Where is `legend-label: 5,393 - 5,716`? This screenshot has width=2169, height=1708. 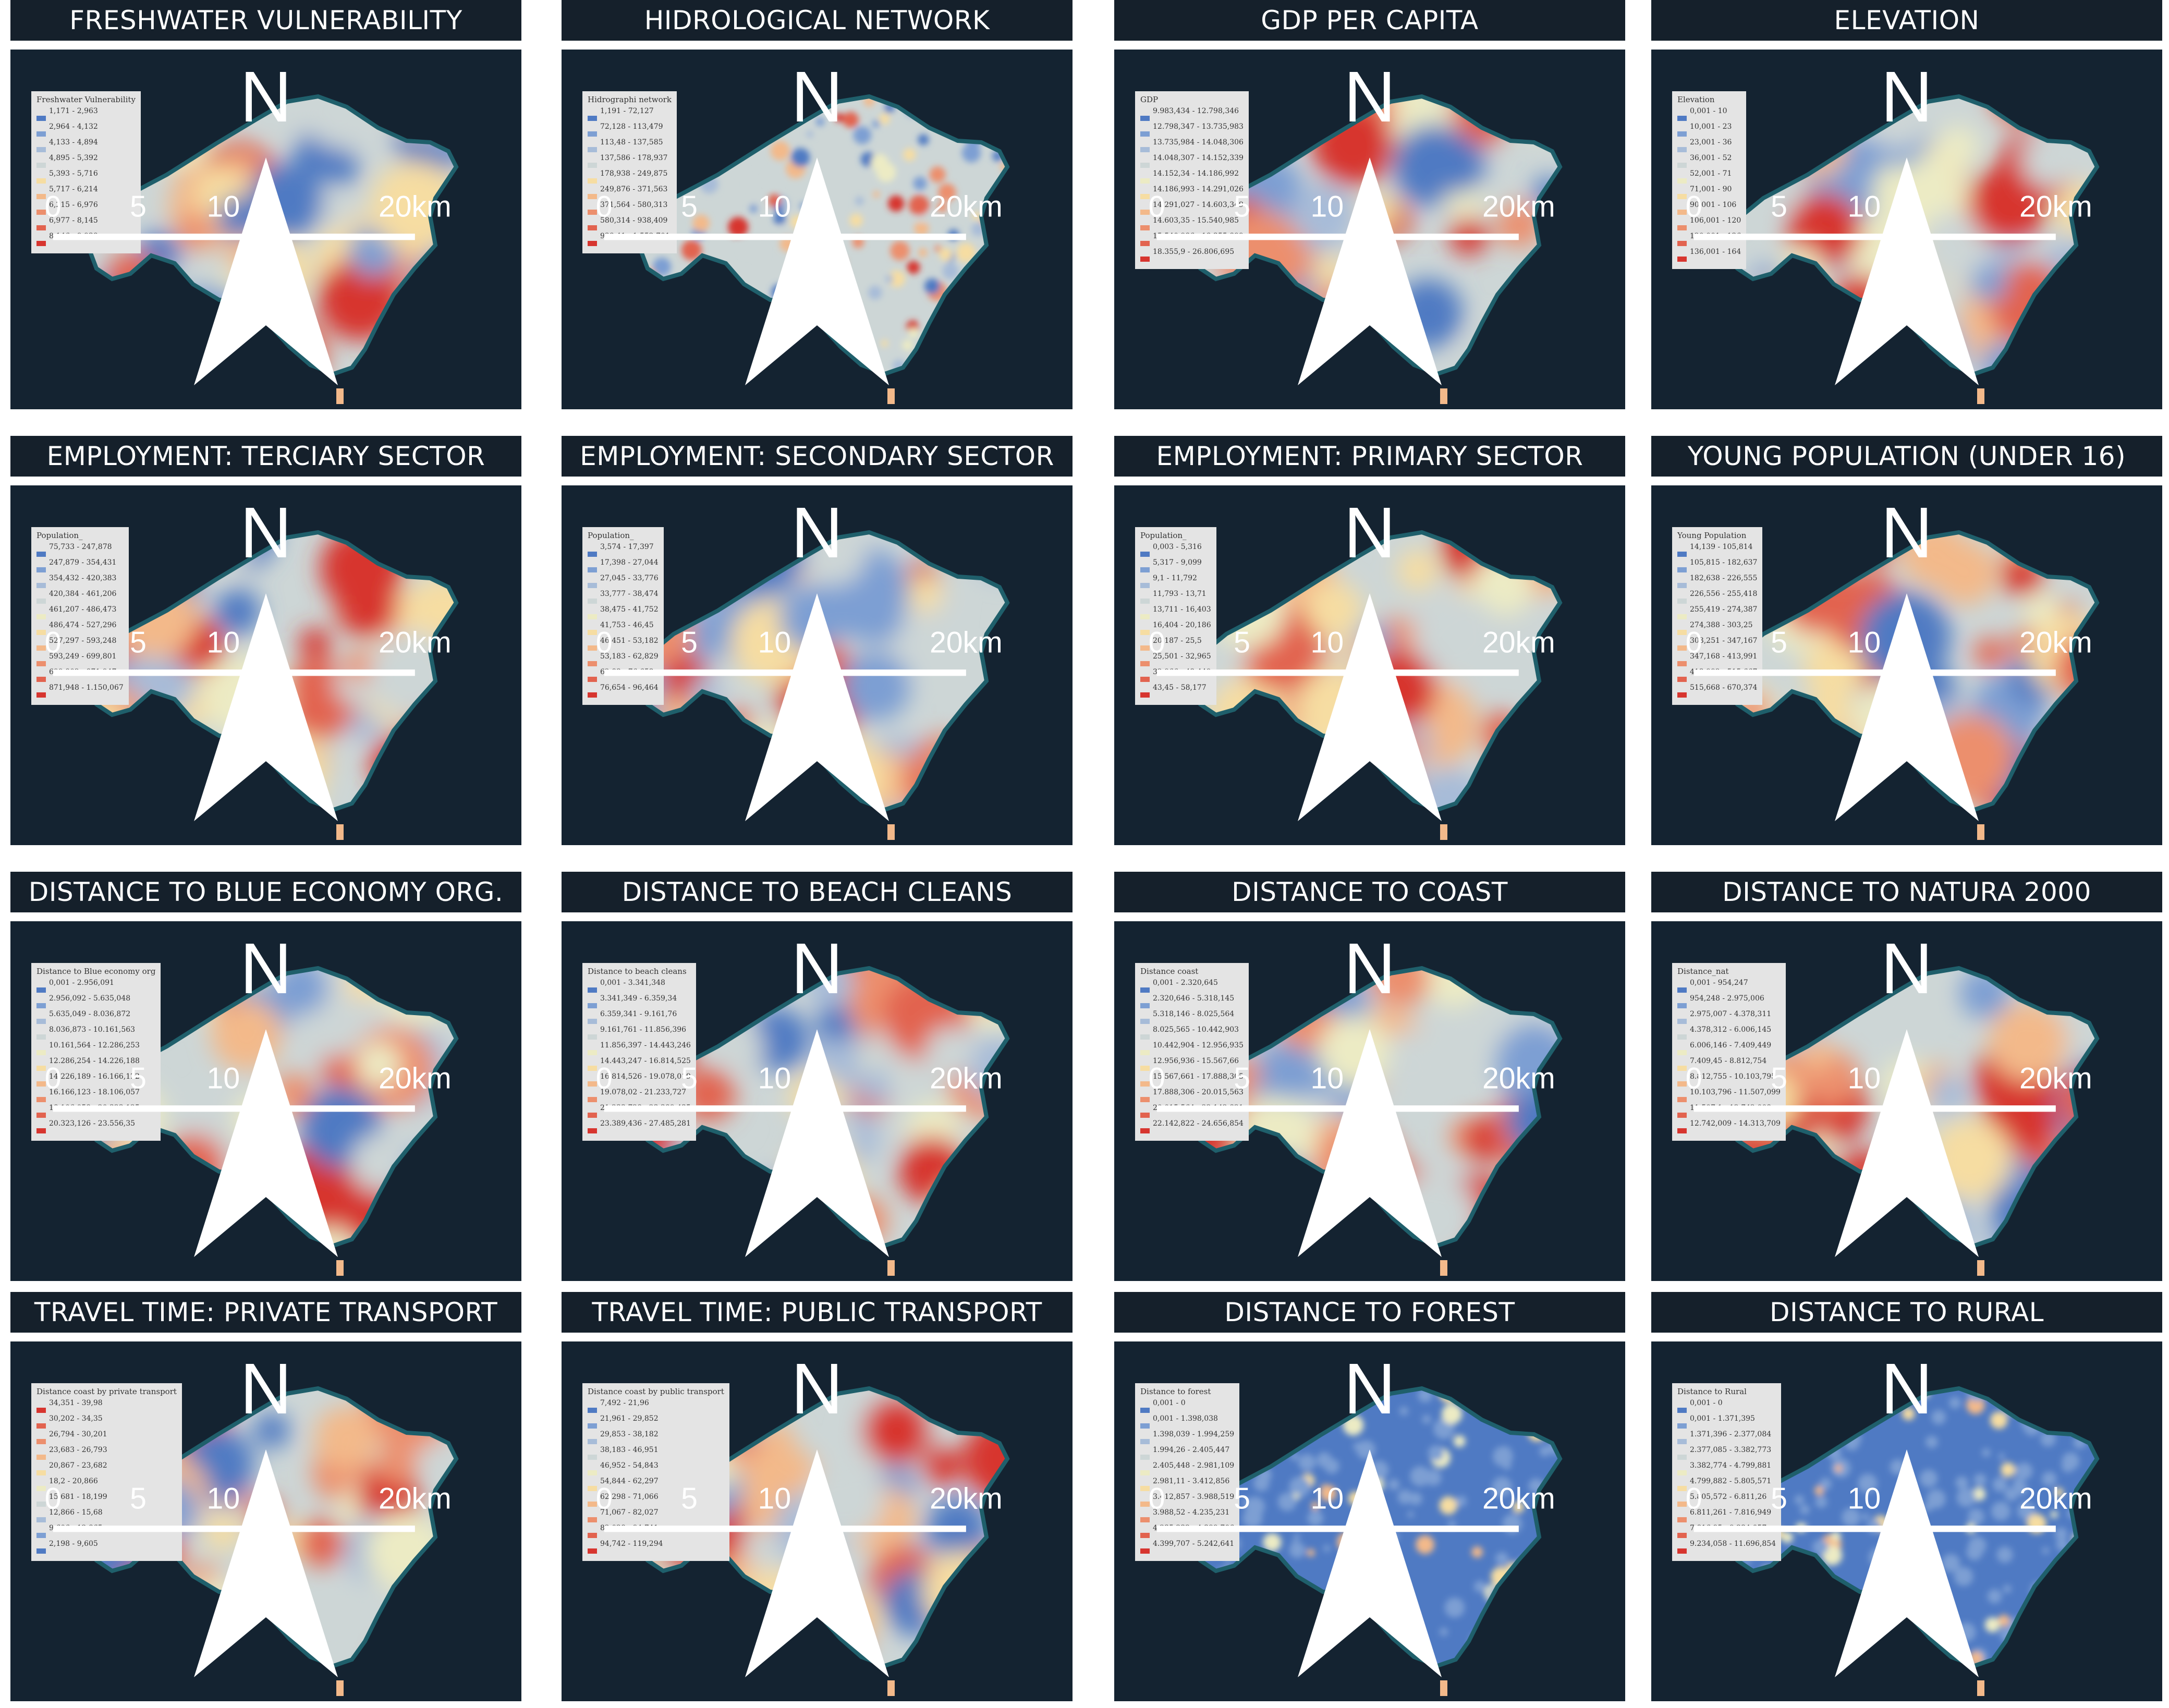
legend-label: 5,393 - 5,716 is located at coordinates (73, 173).